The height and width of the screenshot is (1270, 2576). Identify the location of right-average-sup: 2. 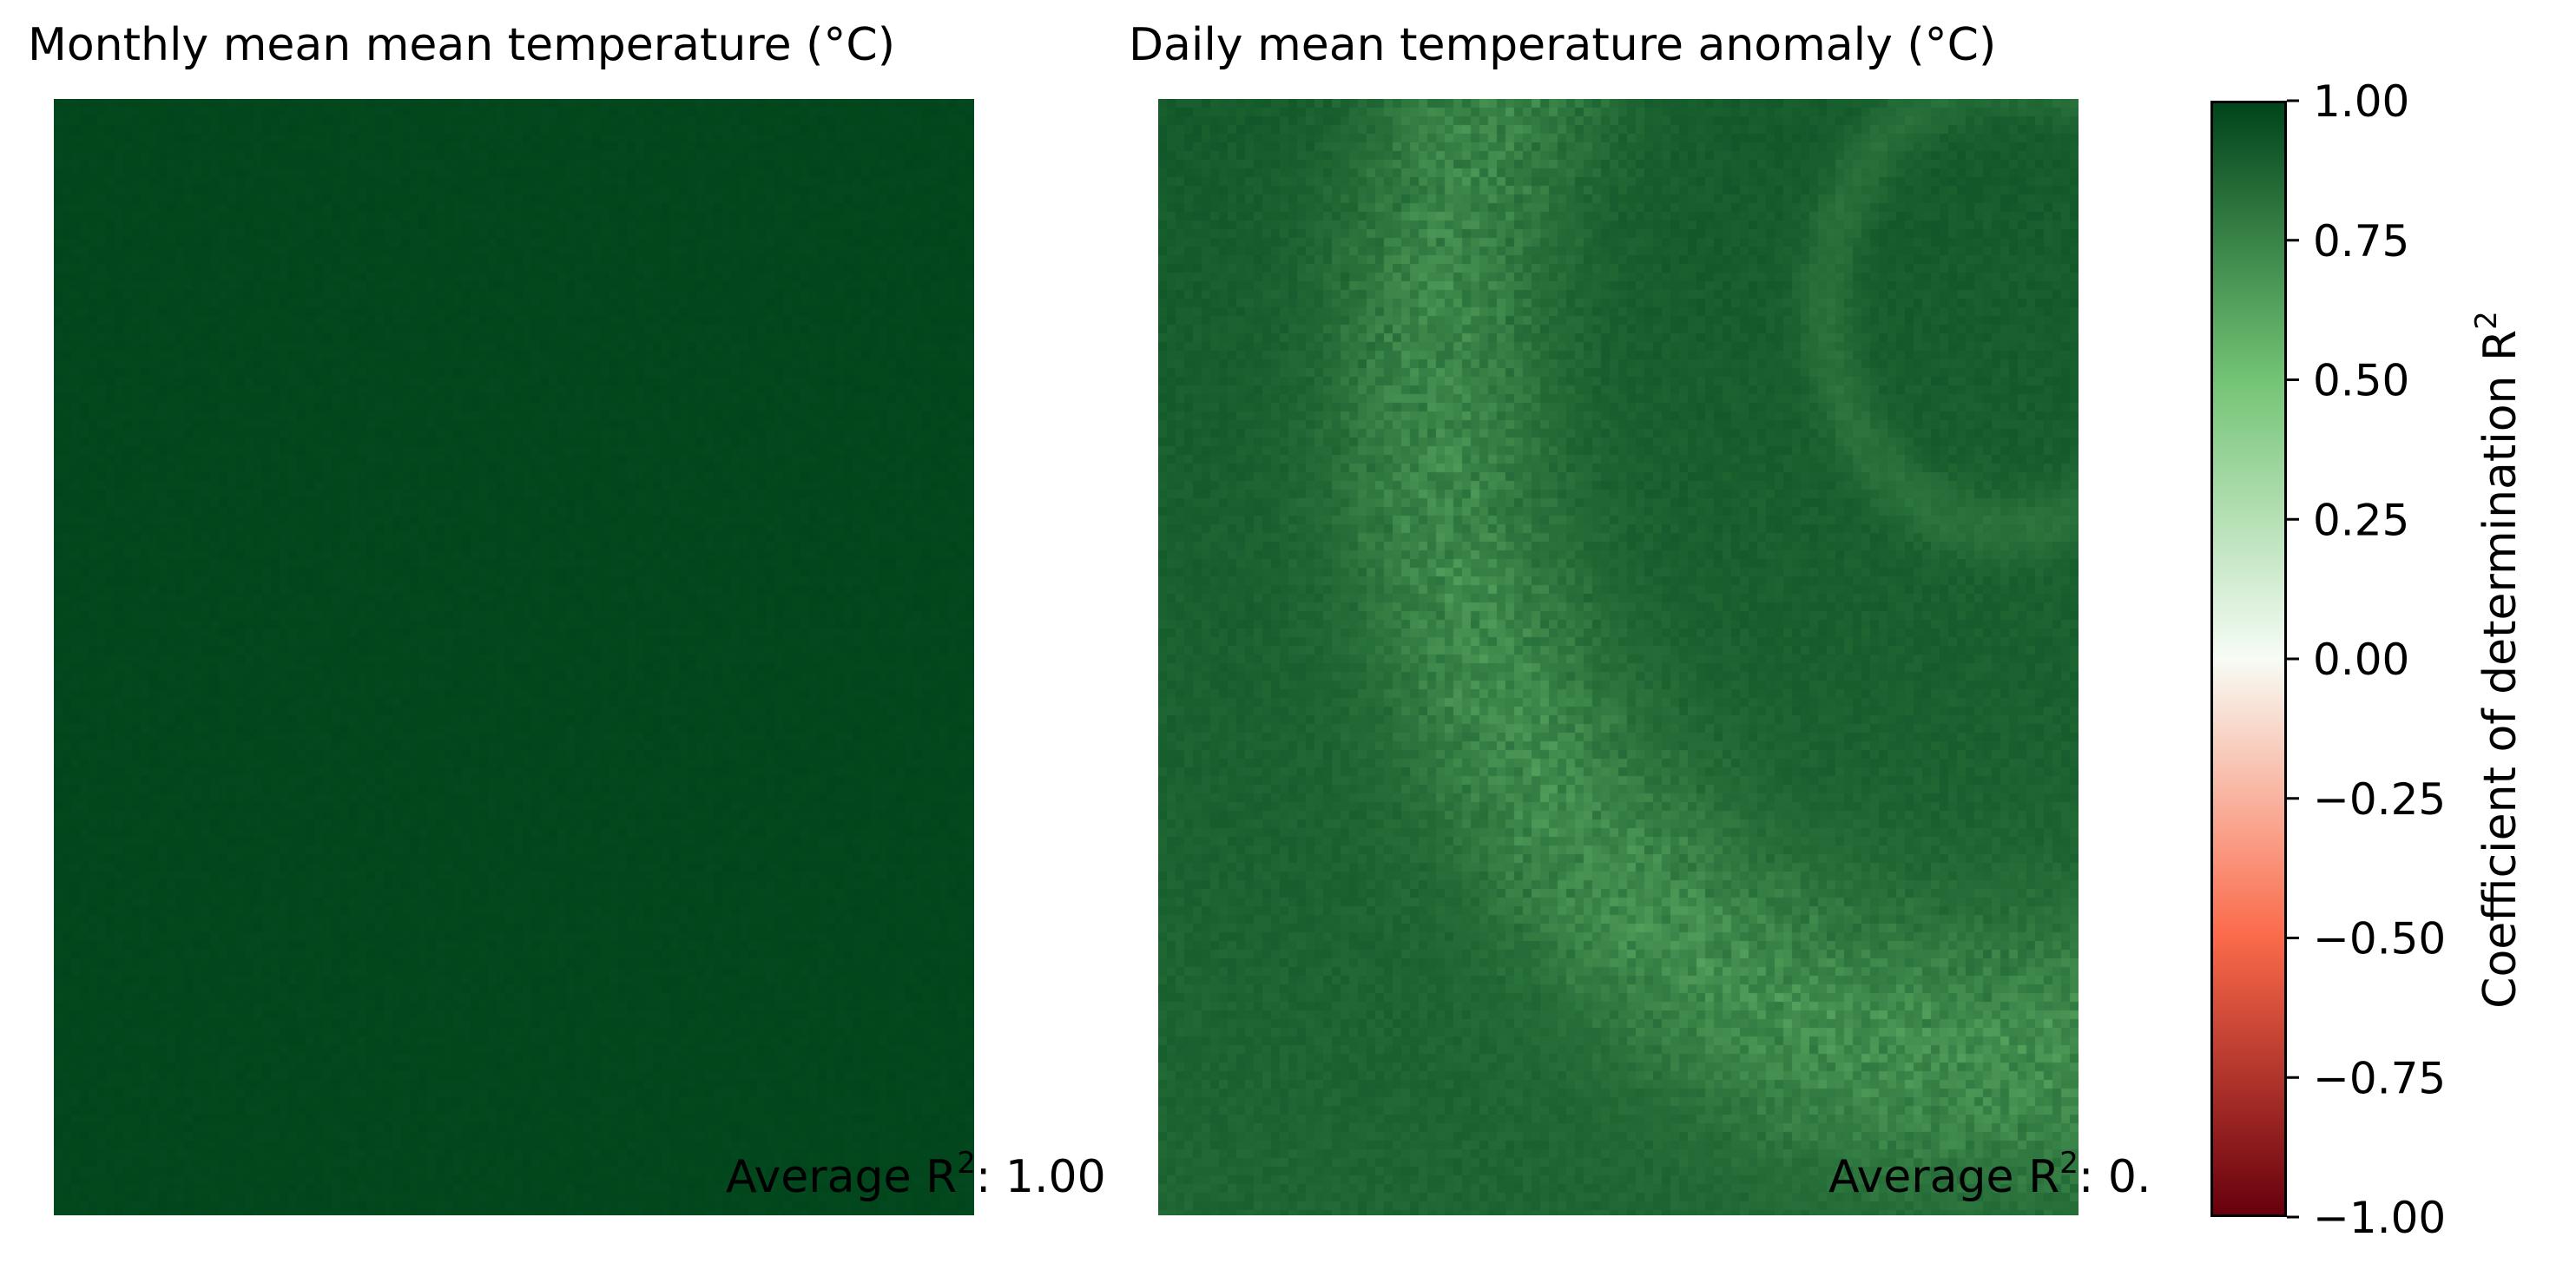
(2069, 1163).